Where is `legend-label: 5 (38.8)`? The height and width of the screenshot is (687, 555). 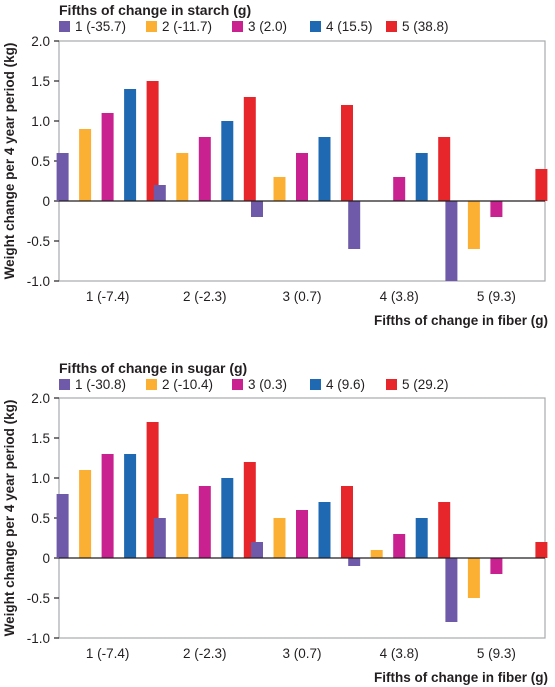 legend-label: 5 (38.8) is located at coordinates (425, 26).